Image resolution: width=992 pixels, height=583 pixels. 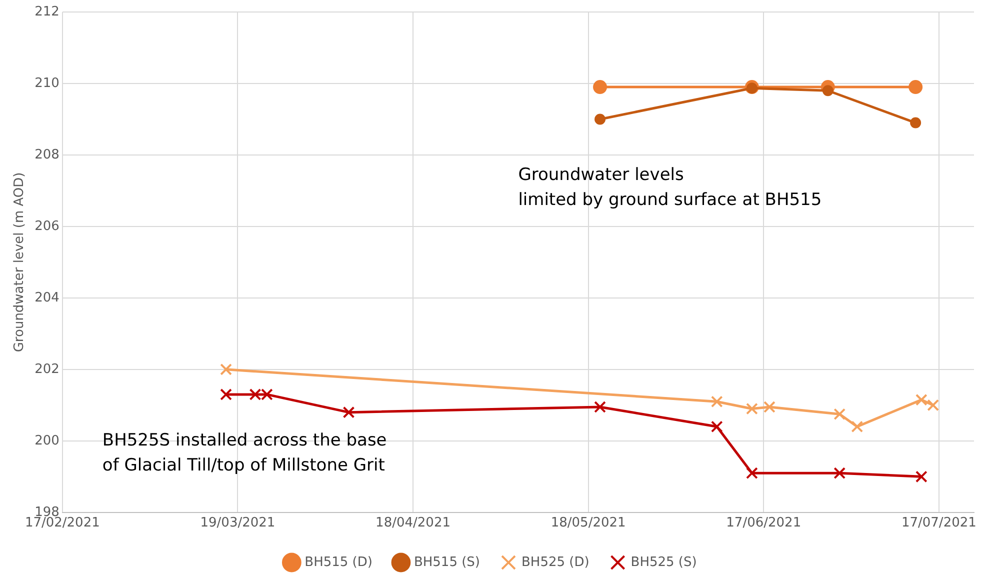 I want to click on y-tick-label: 202, so click(x=47, y=369).